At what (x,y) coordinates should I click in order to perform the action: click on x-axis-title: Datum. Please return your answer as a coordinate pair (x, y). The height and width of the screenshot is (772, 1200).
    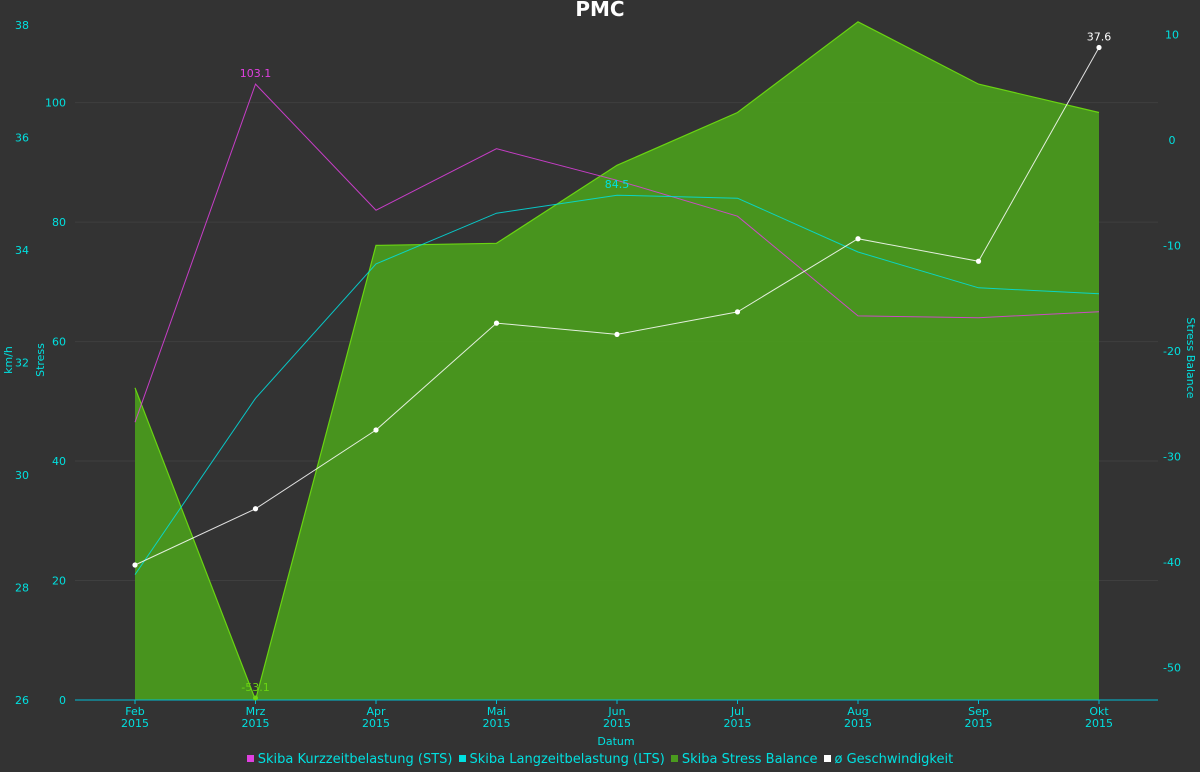
    Looking at the image, I should click on (615, 741).